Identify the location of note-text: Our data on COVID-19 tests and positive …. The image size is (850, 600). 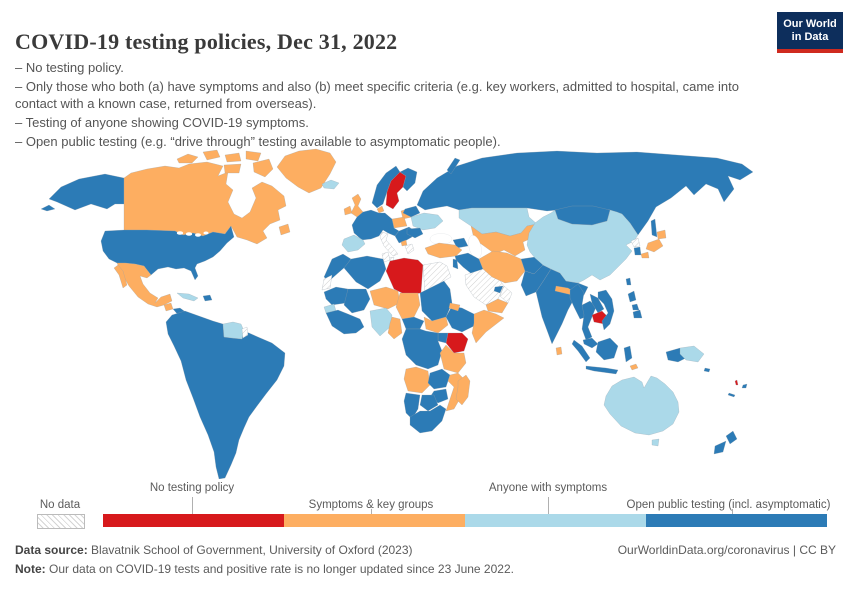
(279, 568).